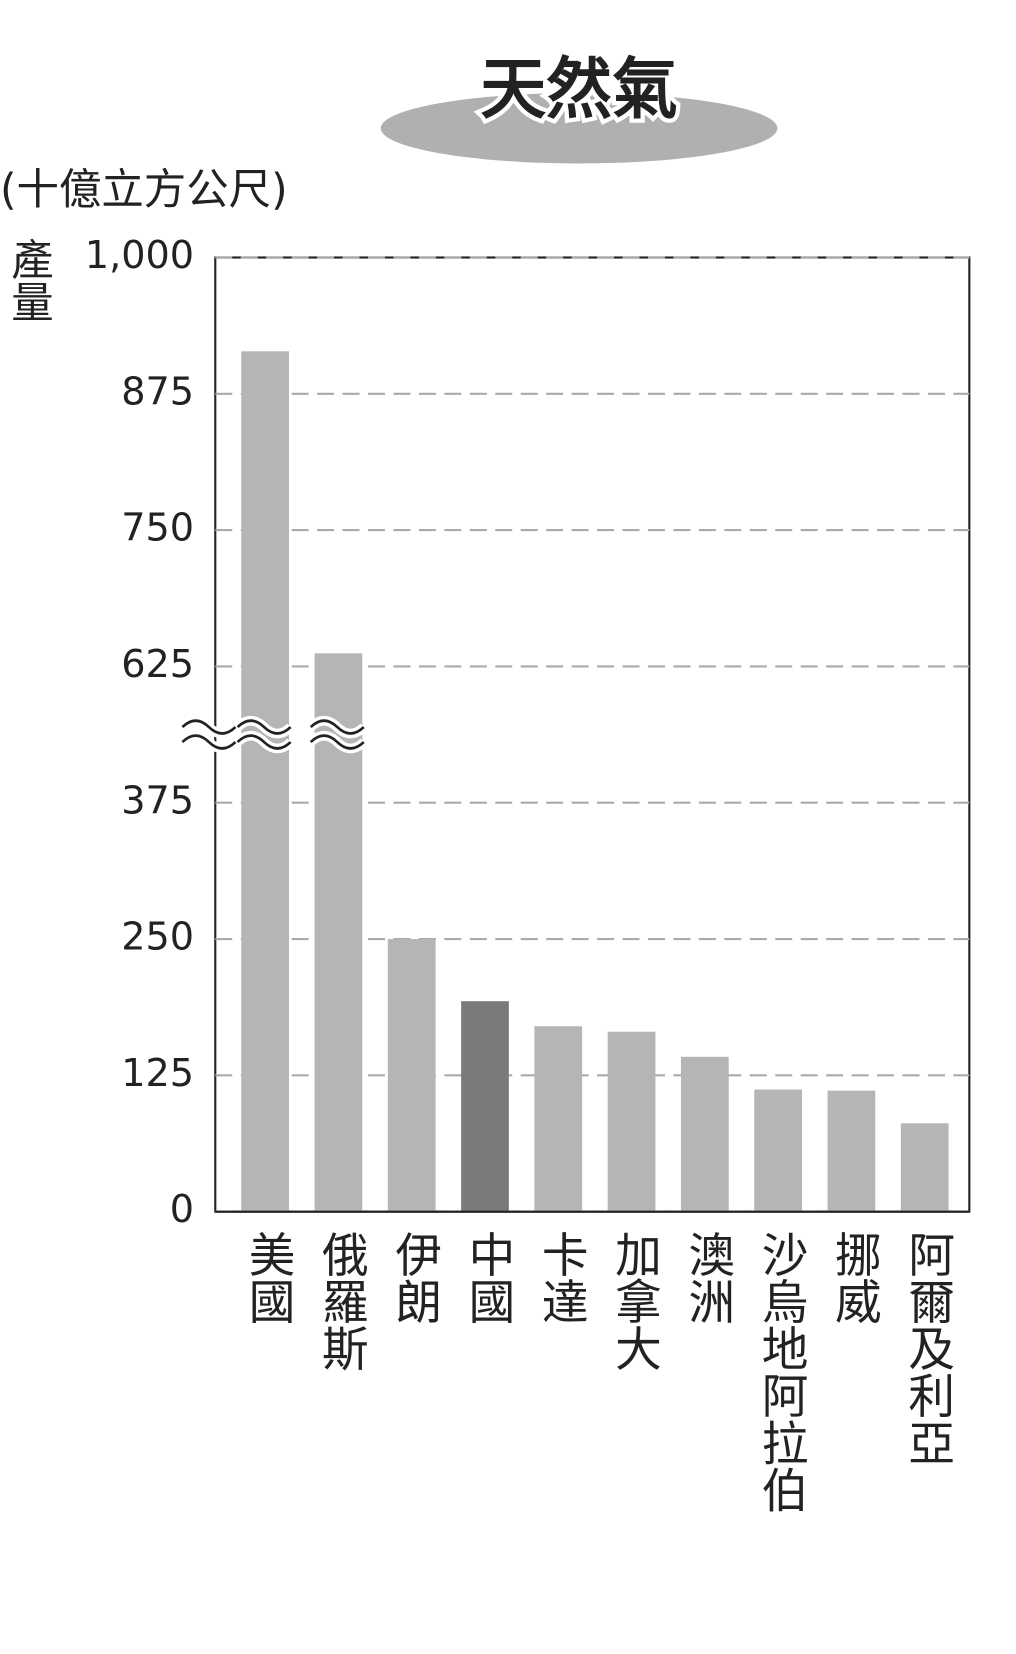 This screenshot has height=1654, width=1016. Describe the element at coordinates (488, 1278) in the screenshot. I see `x-tick-label: 中國` at that location.